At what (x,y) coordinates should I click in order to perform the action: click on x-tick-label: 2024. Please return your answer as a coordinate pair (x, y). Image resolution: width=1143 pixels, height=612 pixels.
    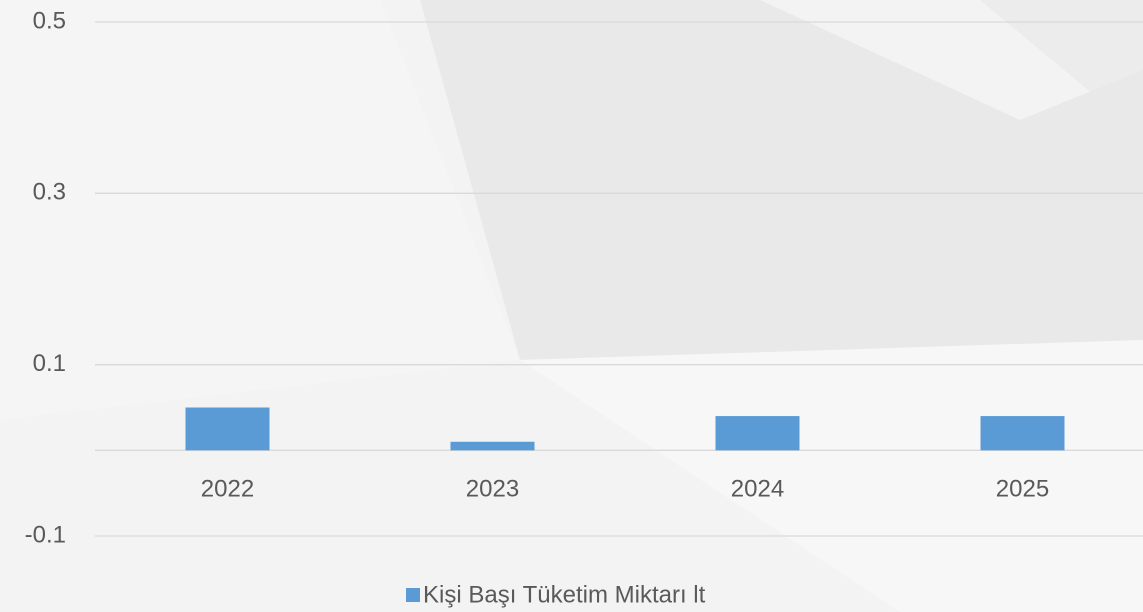
    Looking at the image, I should click on (757, 489).